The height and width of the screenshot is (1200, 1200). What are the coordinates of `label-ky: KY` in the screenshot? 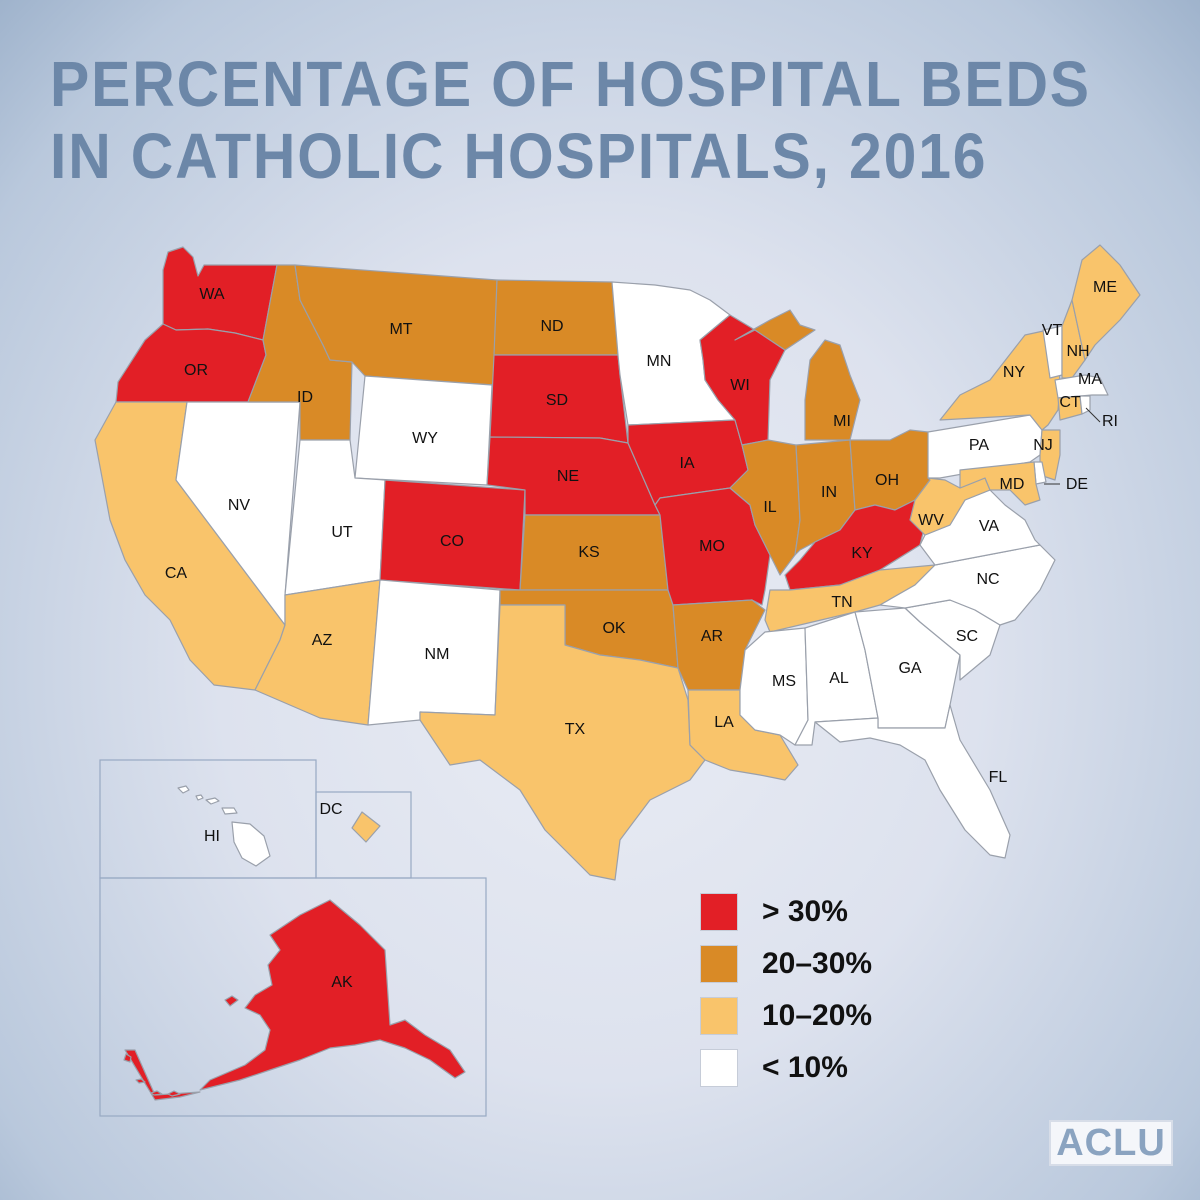 It's located at (862, 553).